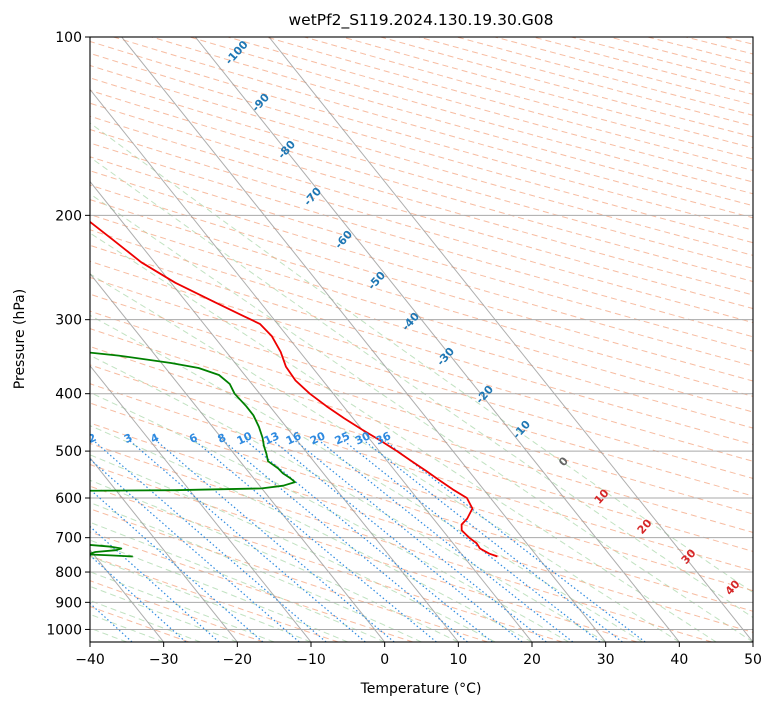 This screenshot has width=775, height=708. What do you see at coordinates (418, 655) in the screenshot?
I see `x-axis-ticks: −40 −30 −20 −10 0 10 20 30 40 50` at bounding box center [418, 655].